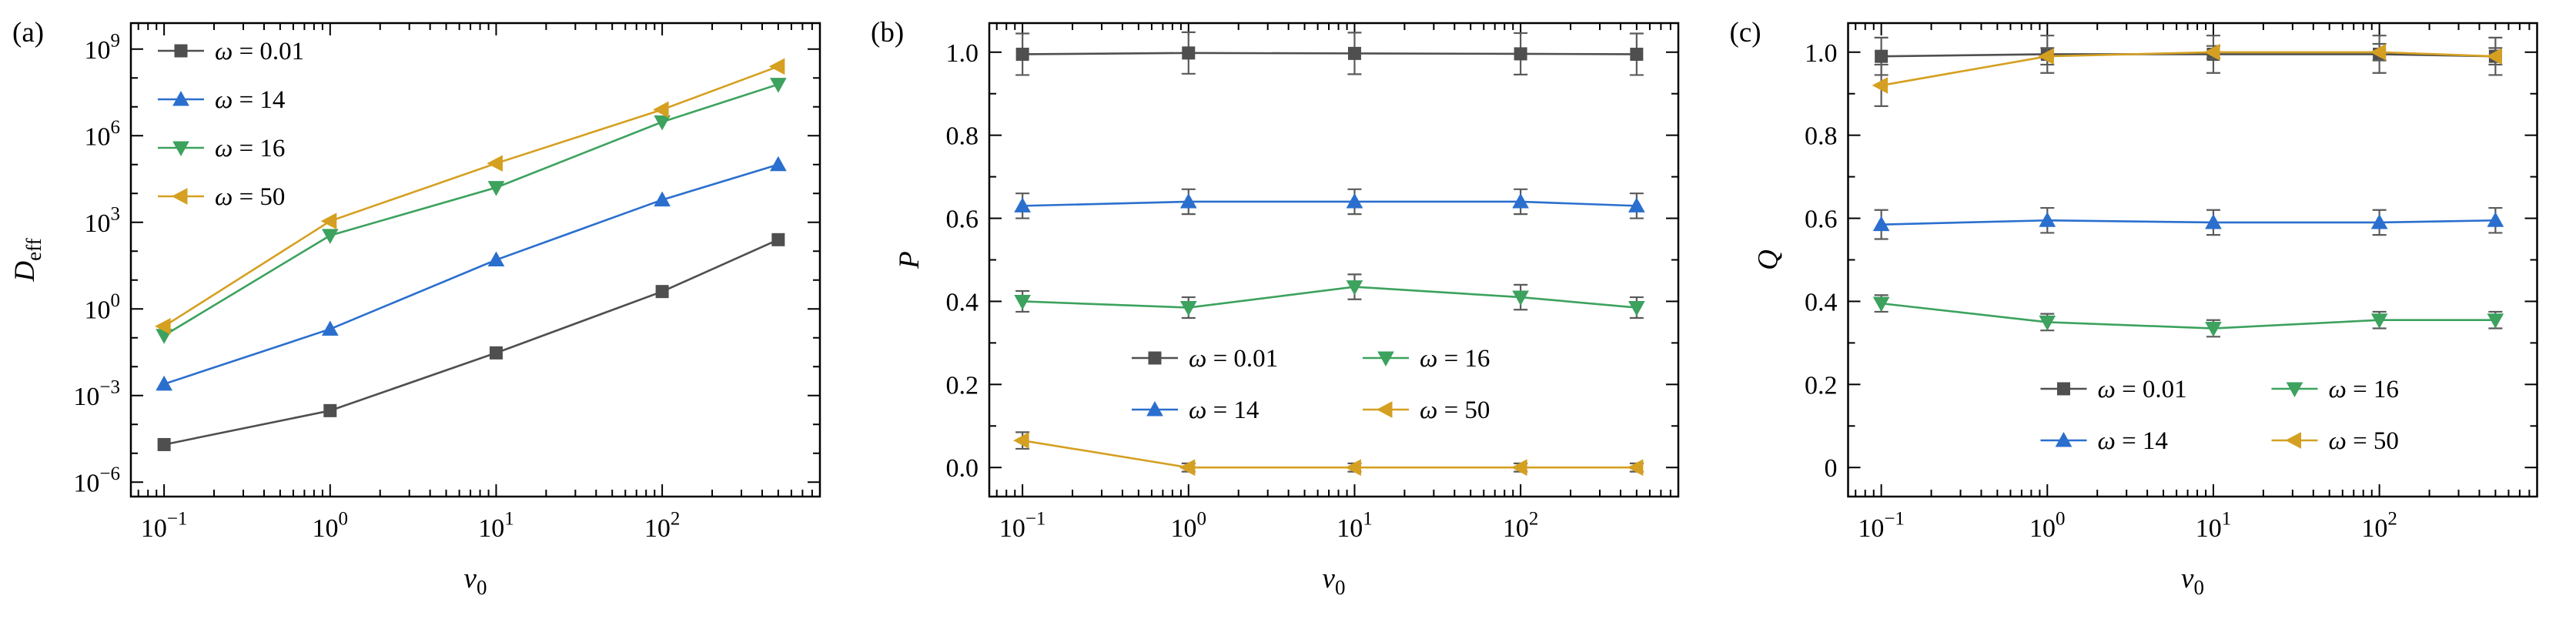 This screenshot has width=2576, height=629. I want to click on svg-text: 10³, so click(103, 220).